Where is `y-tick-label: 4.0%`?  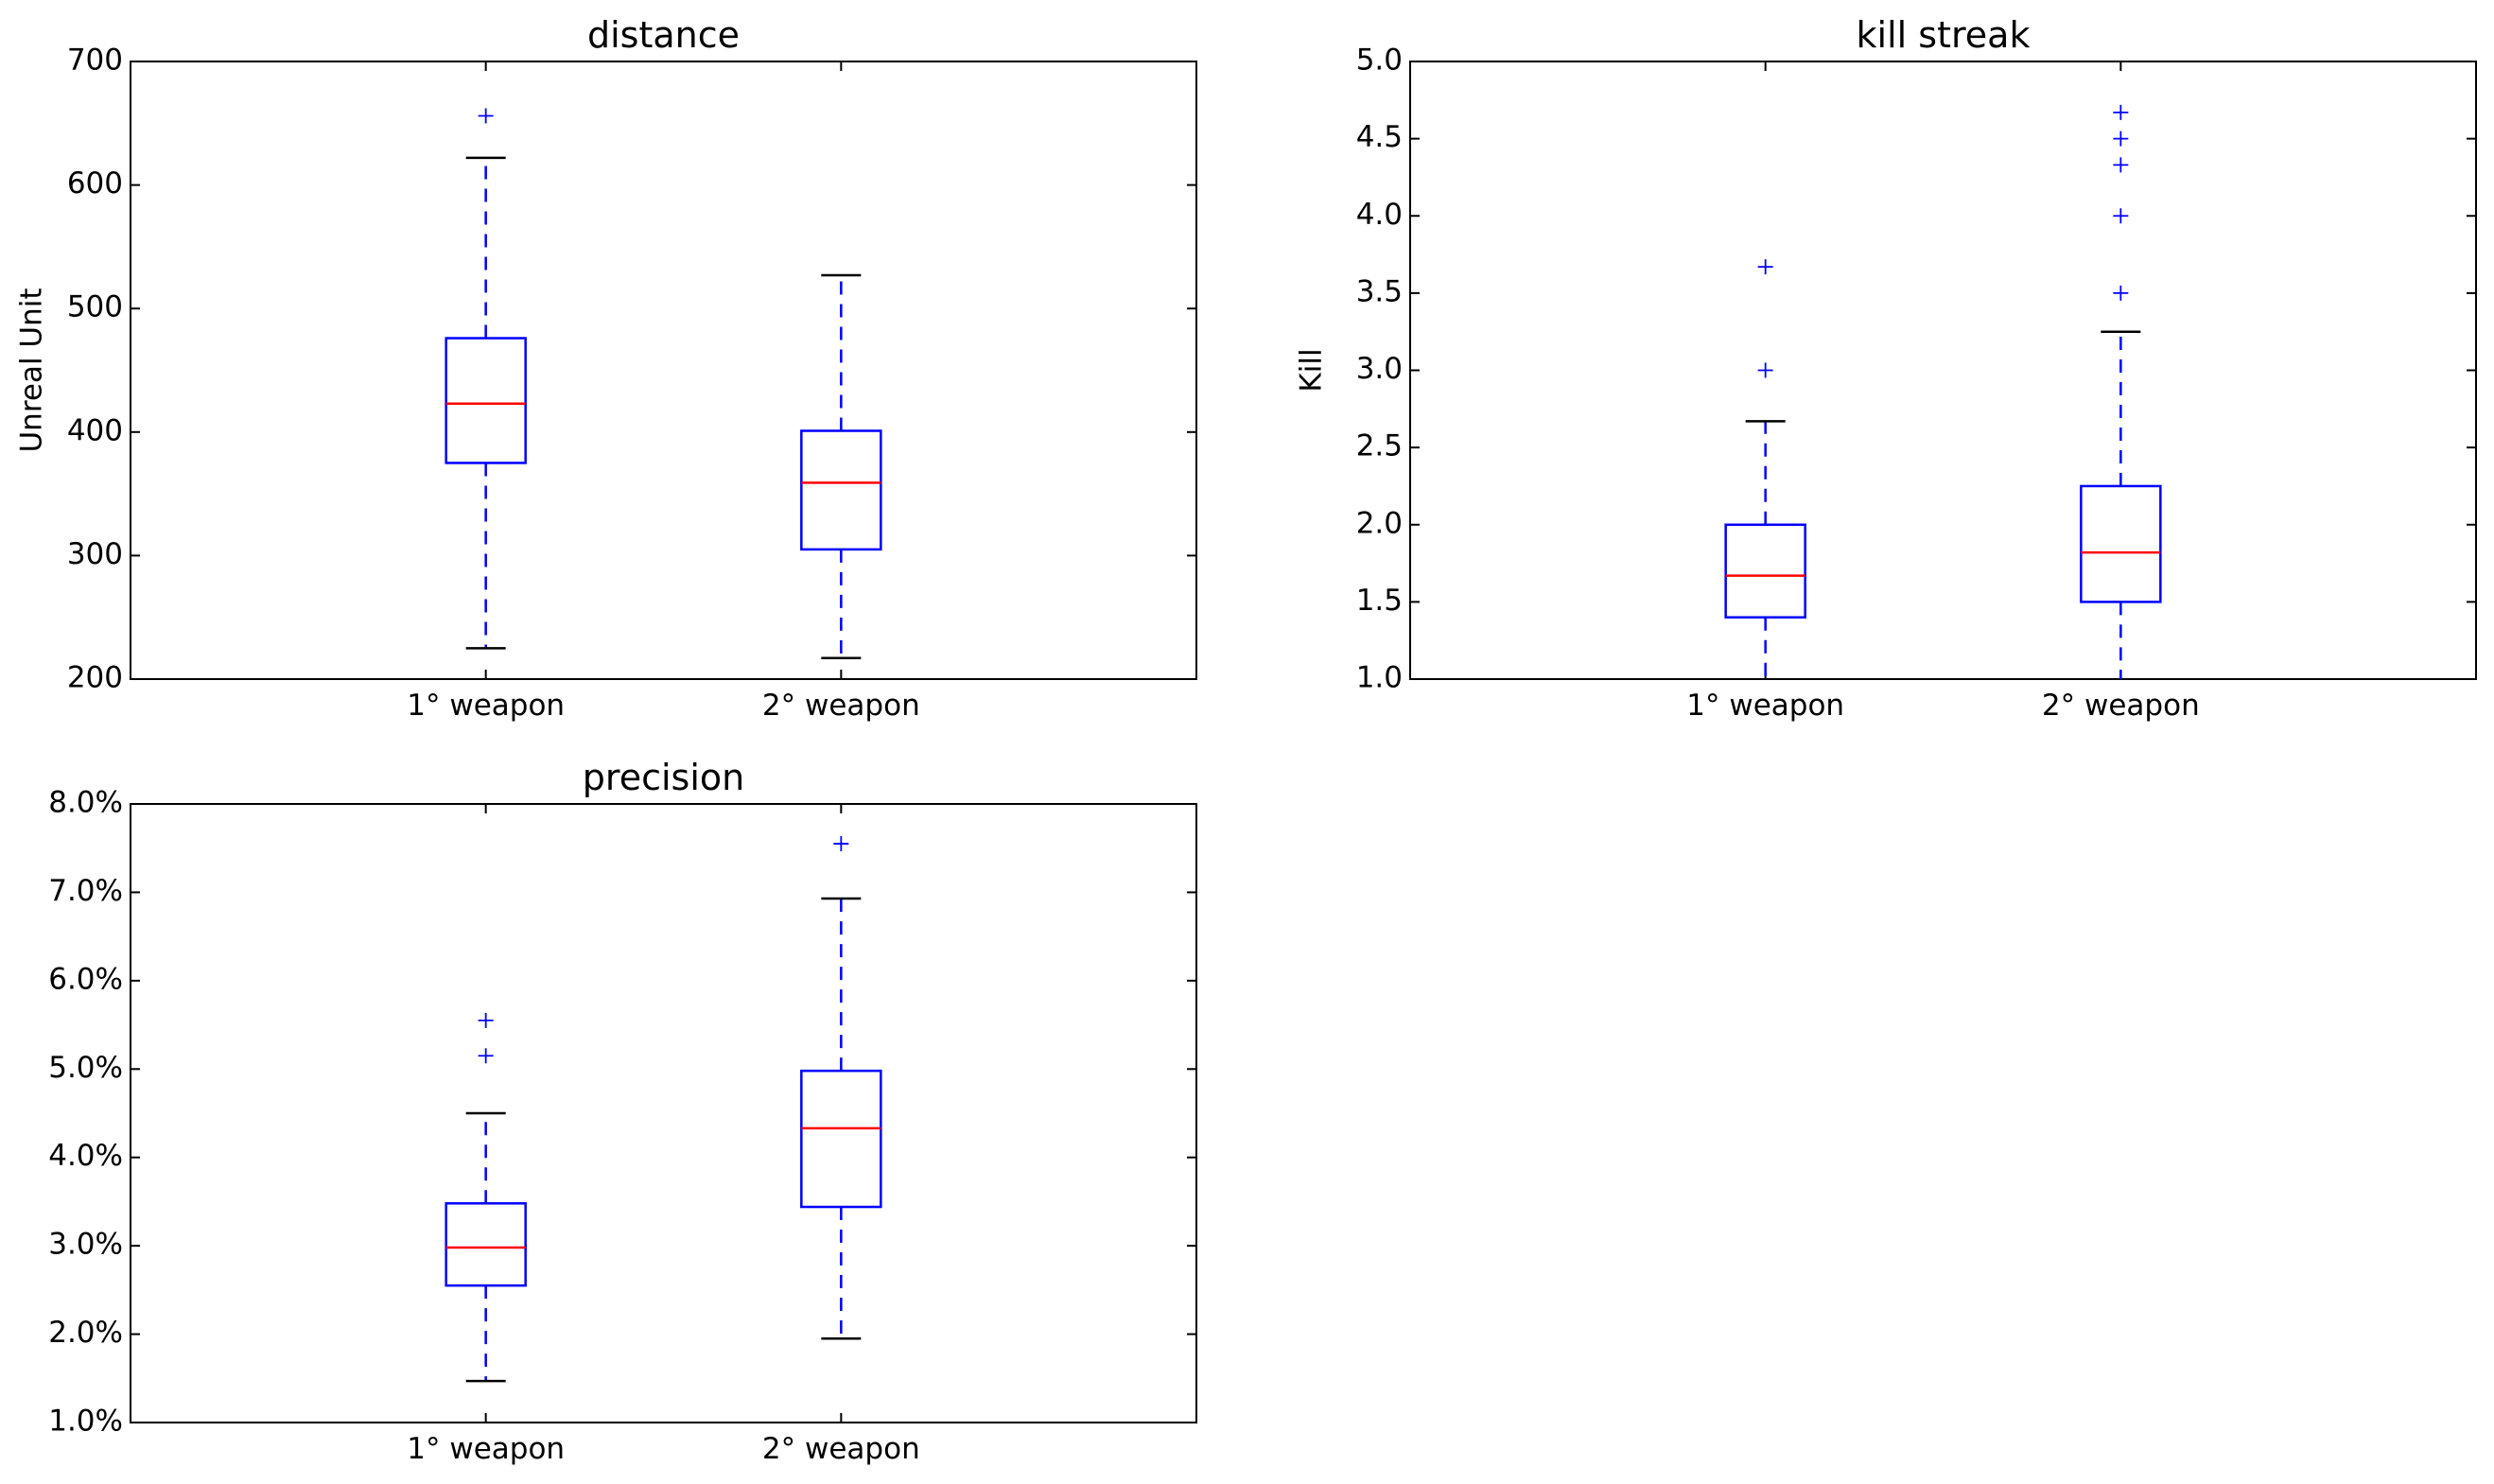 y-tick-label: 4.0% is located at coordinates (85, 1156).